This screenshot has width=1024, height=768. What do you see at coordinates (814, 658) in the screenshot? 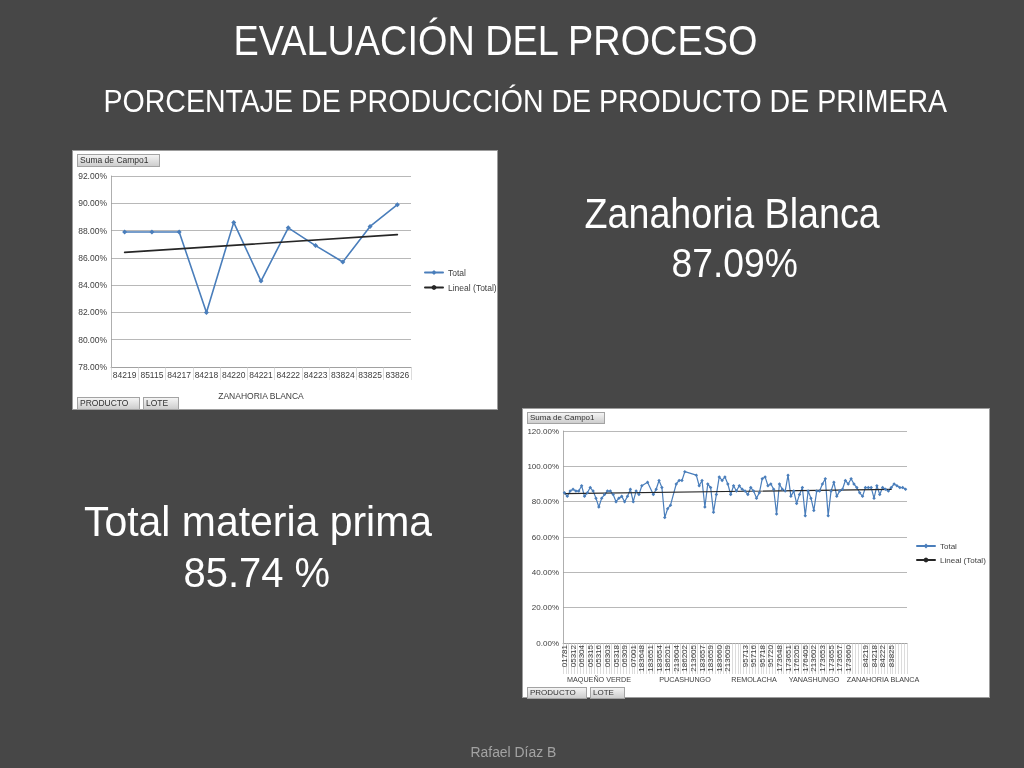
I see `x-tick-label: 213602` at bounding box center [814, 658].